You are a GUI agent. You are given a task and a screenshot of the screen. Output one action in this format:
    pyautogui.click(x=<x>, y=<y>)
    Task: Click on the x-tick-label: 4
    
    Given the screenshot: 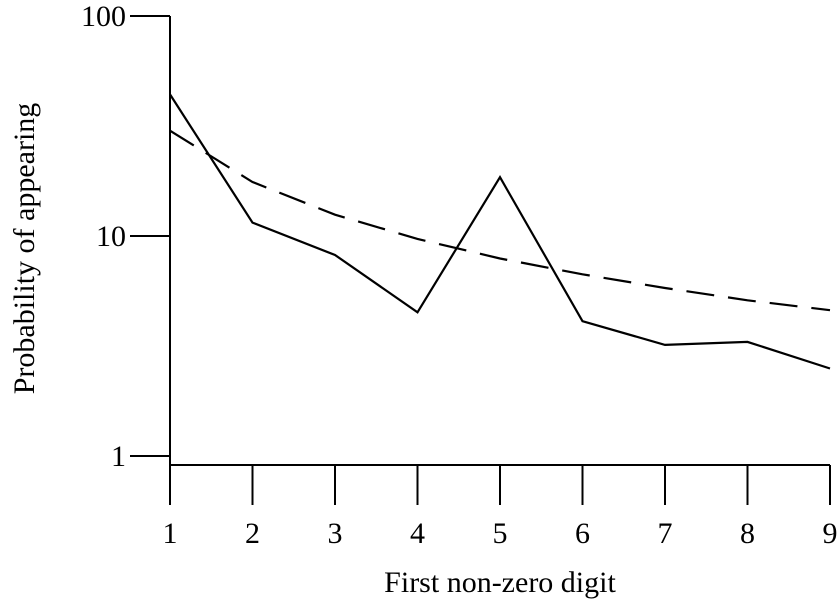 What is the action you would take?
    pyautogui.click(x=417, y=533)
    